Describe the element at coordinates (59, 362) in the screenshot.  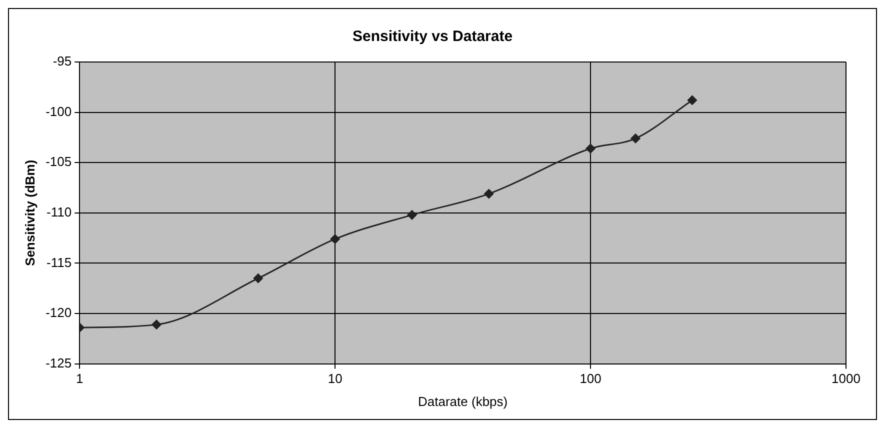
I see `y-tick-label: -125` at that location.